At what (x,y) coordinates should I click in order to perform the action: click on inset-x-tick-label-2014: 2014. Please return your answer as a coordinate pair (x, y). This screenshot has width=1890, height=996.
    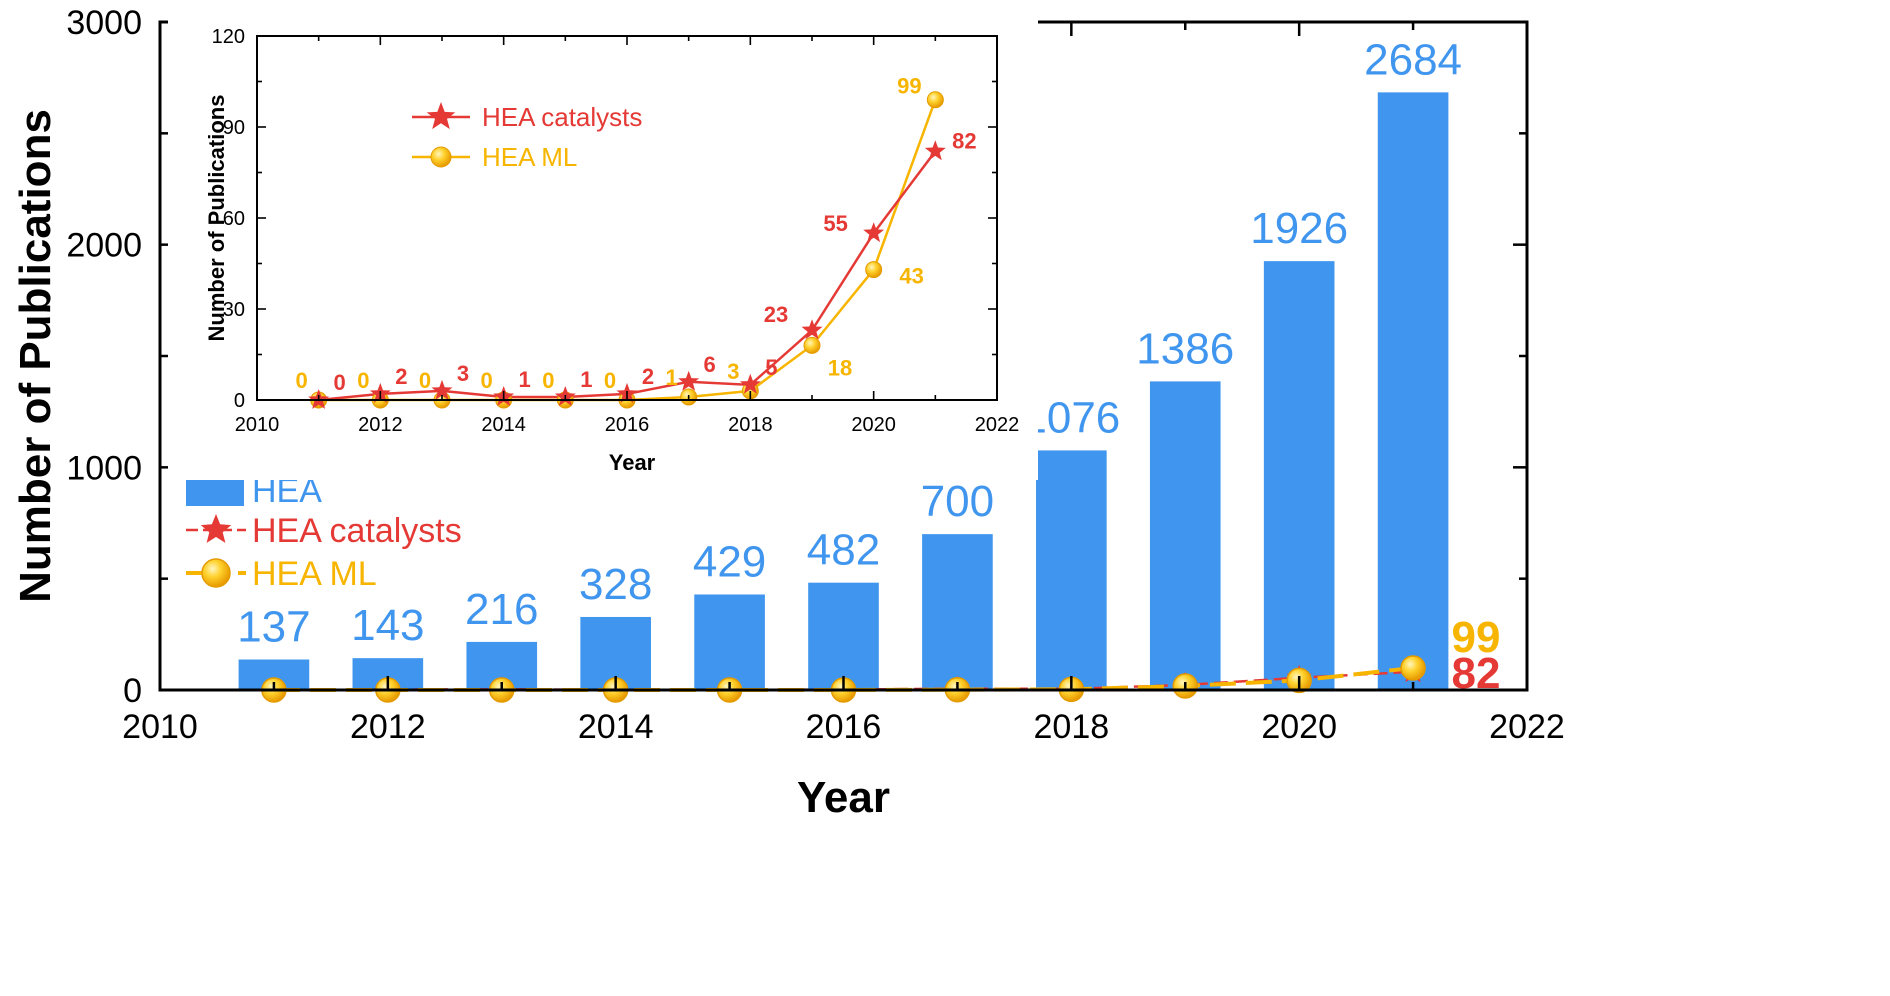
    Looking at the image, I should click on (503, 425).